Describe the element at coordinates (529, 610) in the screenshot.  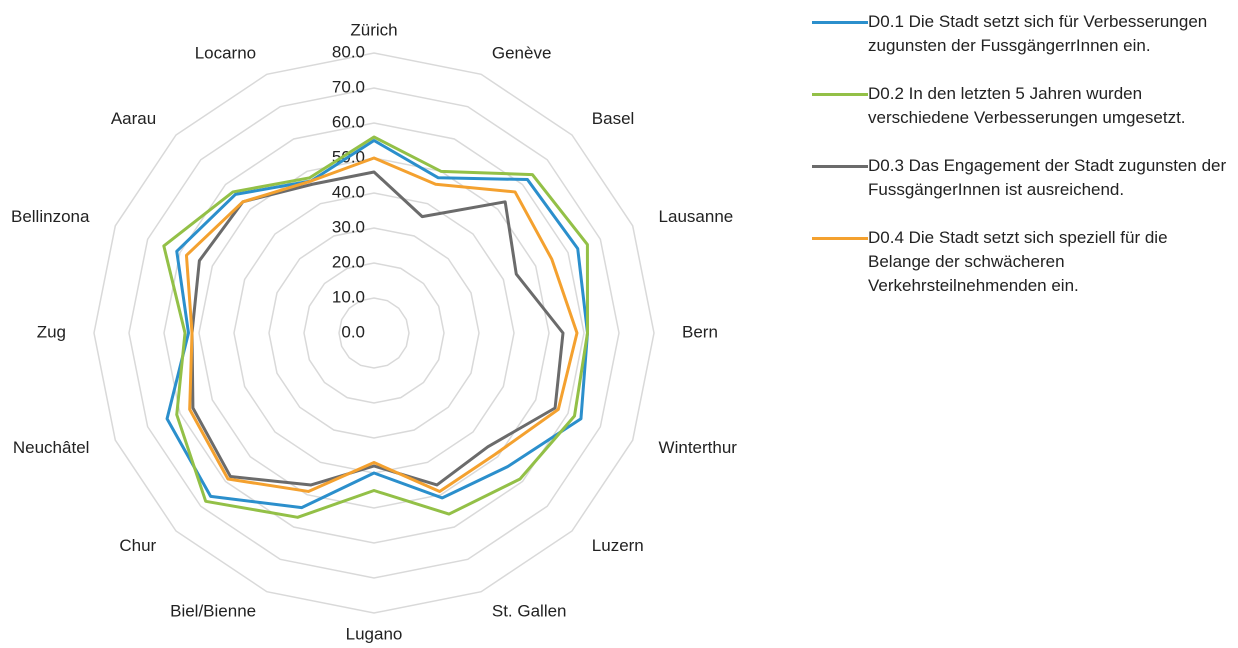
I see `category-label: St. Gallen` at that location.